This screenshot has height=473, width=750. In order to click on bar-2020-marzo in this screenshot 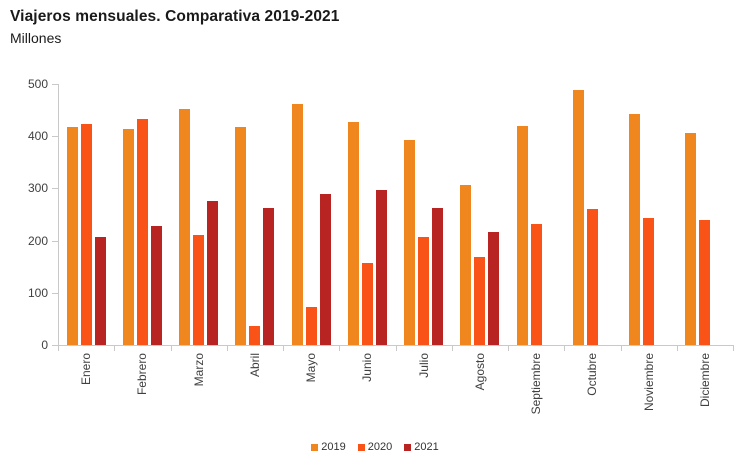, I will do `click(199, 290)`.